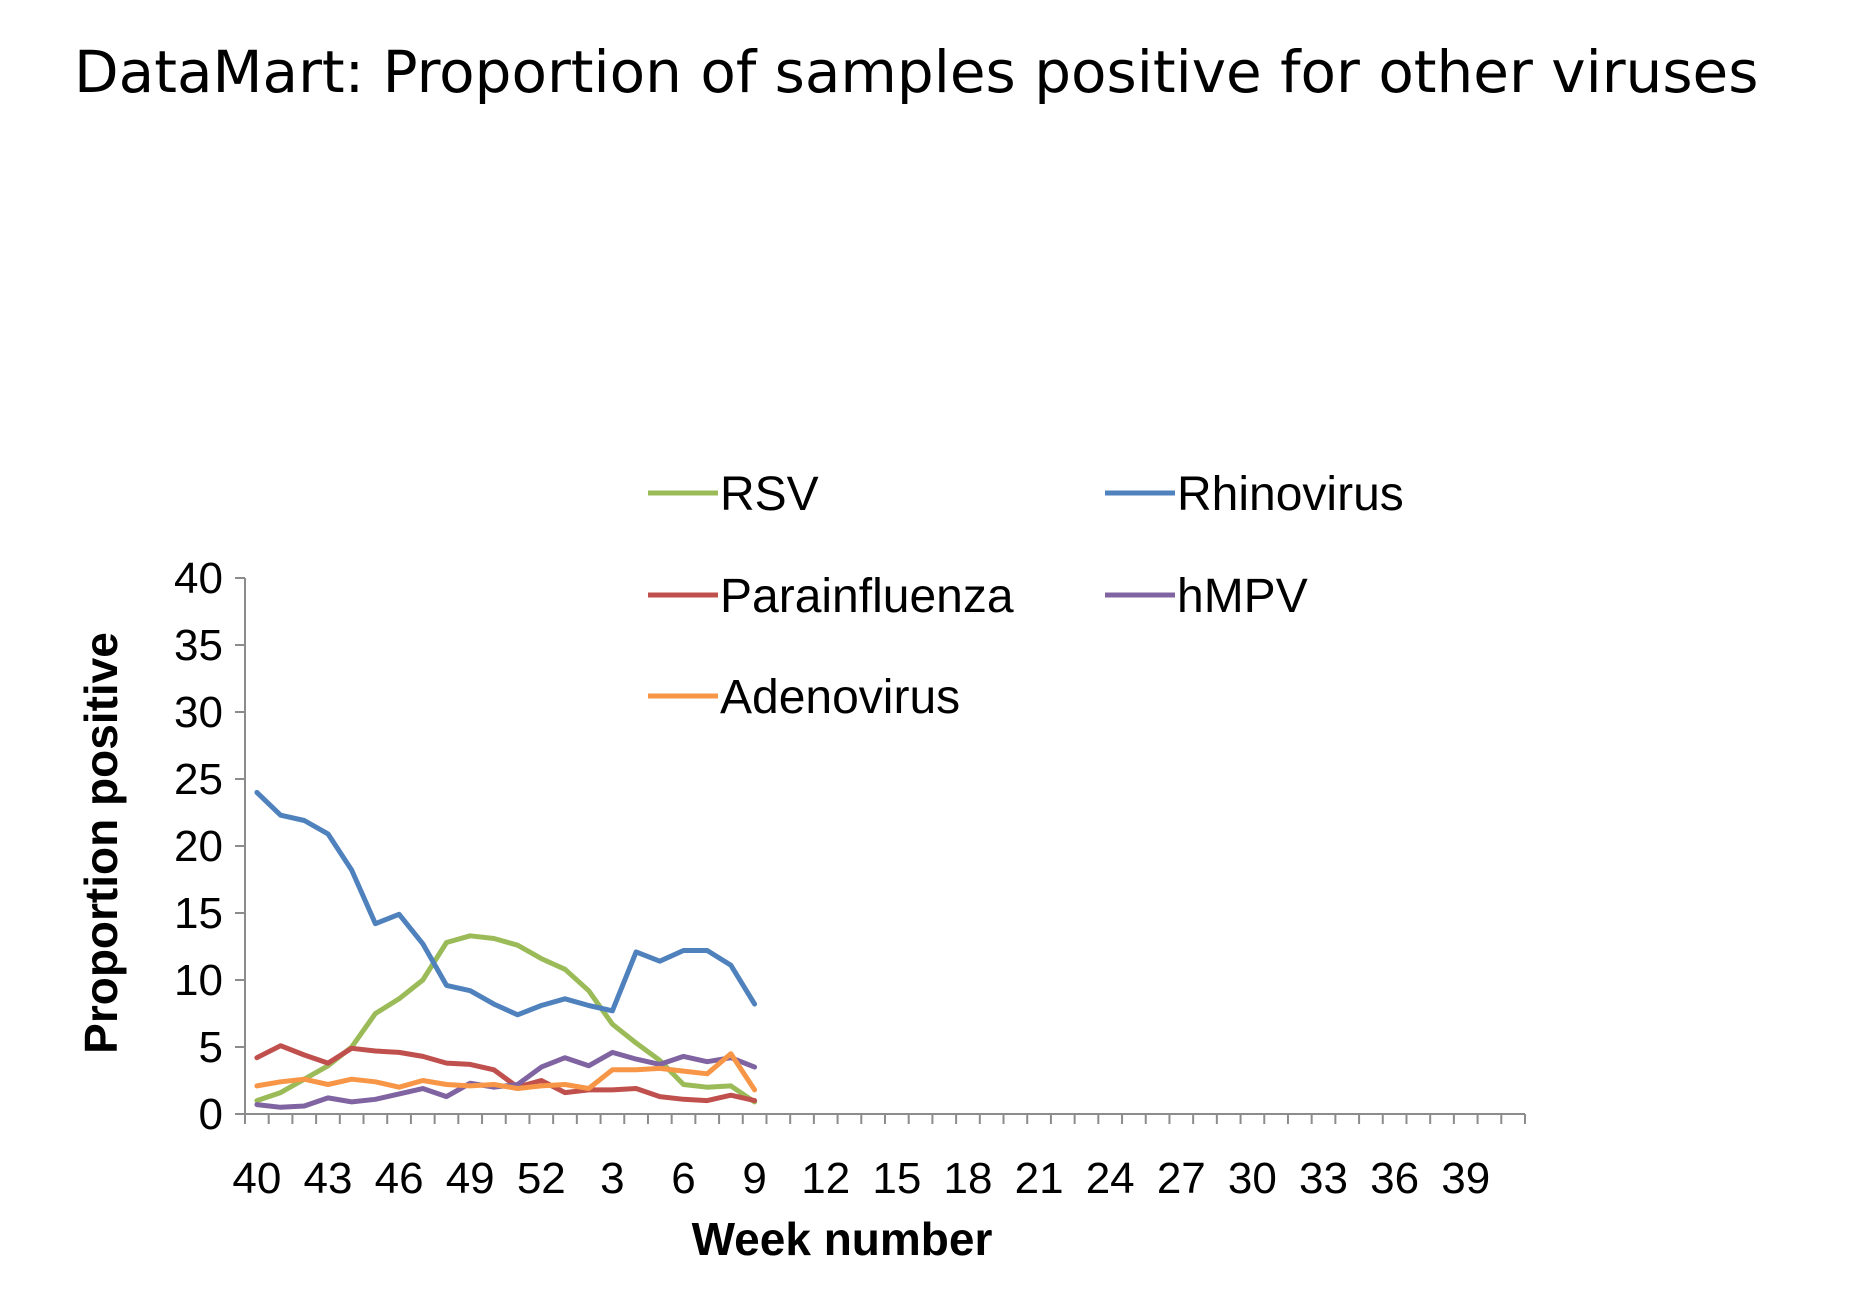  What do you see at coordinates (967, 1178) in the screenshot?
I see `x-tick-label: 18` at bounding box center [967, 1178].